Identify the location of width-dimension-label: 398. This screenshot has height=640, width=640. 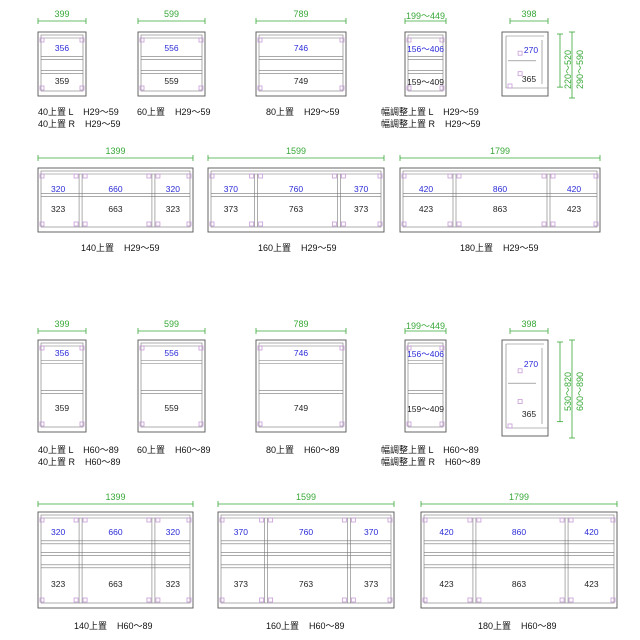
(529, 14).